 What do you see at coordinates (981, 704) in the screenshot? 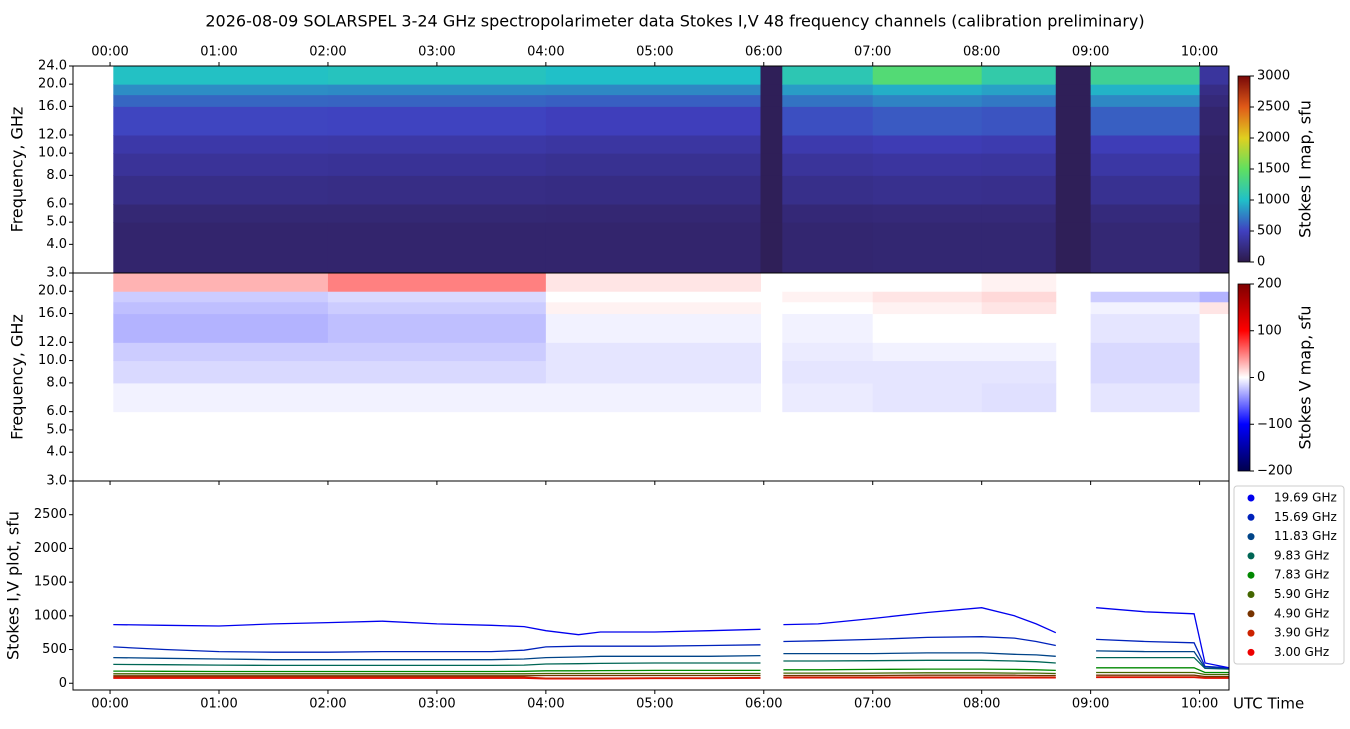
I see `x-tick-label: 08:00` at bounding box center [981, 704].